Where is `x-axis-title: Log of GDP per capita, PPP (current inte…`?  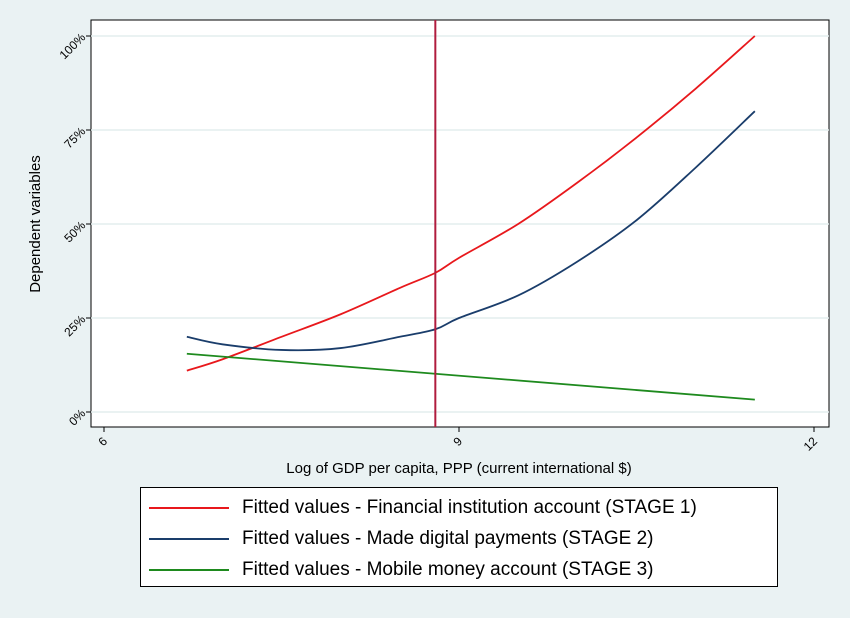 x-axis-title: Log of GDP per capita, PPP (current inte… is located at coordinates (458, 468).